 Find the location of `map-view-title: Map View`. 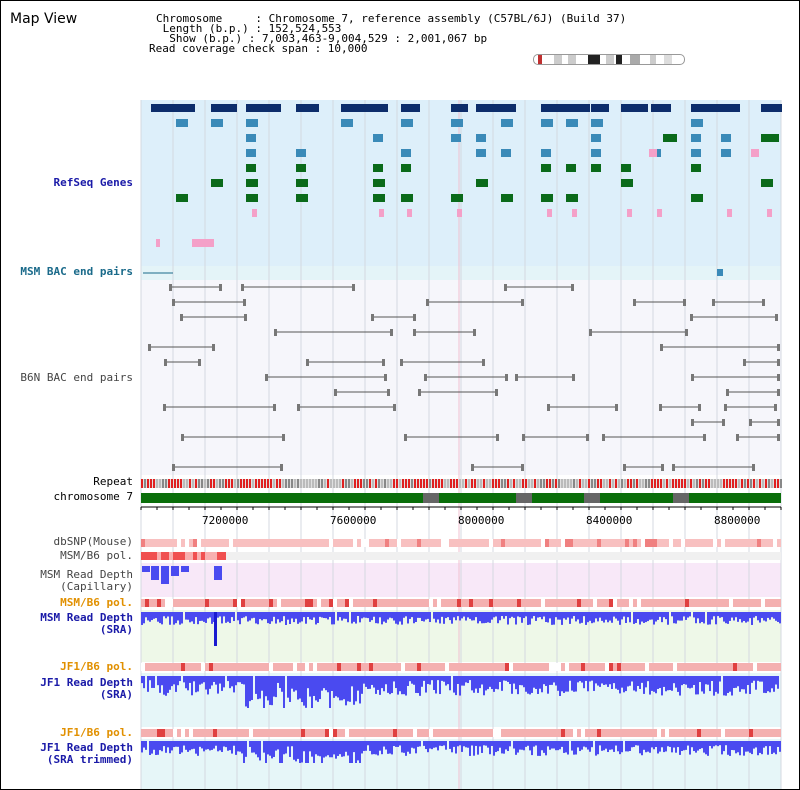

map-view-title: Map View is located at coordinates (44, 19).